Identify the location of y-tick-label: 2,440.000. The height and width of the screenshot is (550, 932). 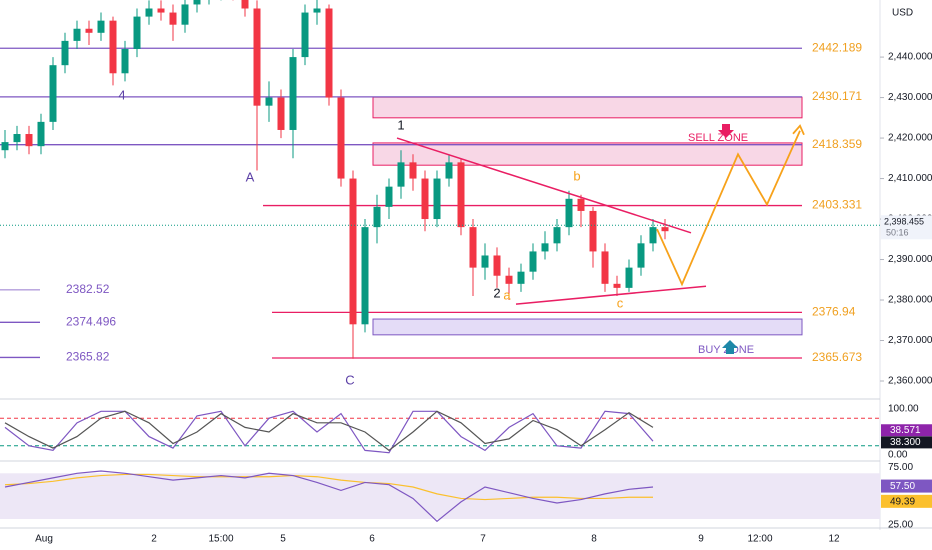
(910, 57).